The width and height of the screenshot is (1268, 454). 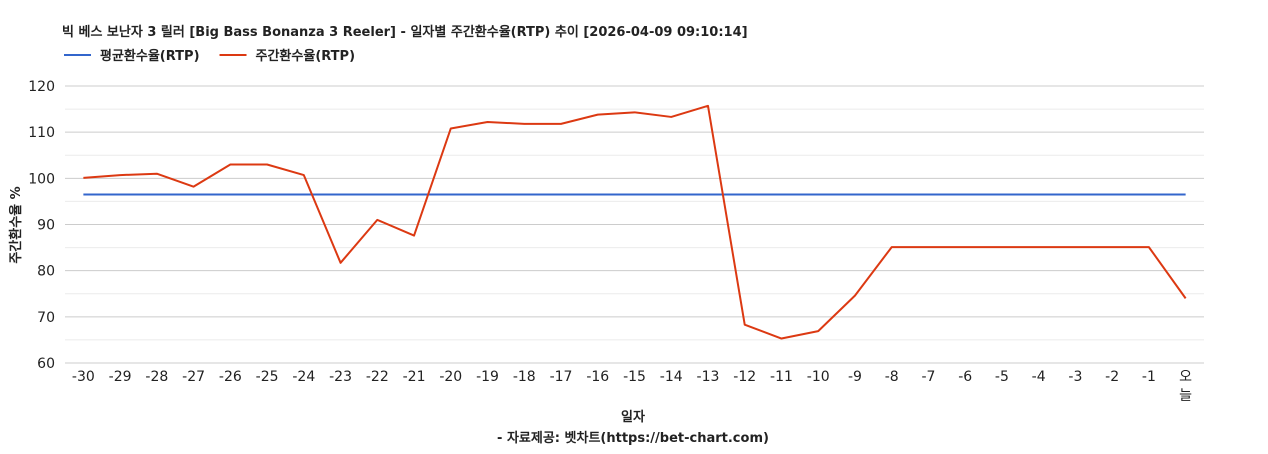 I want to click on x-tick-label: -27, so click(x=193, y=377).